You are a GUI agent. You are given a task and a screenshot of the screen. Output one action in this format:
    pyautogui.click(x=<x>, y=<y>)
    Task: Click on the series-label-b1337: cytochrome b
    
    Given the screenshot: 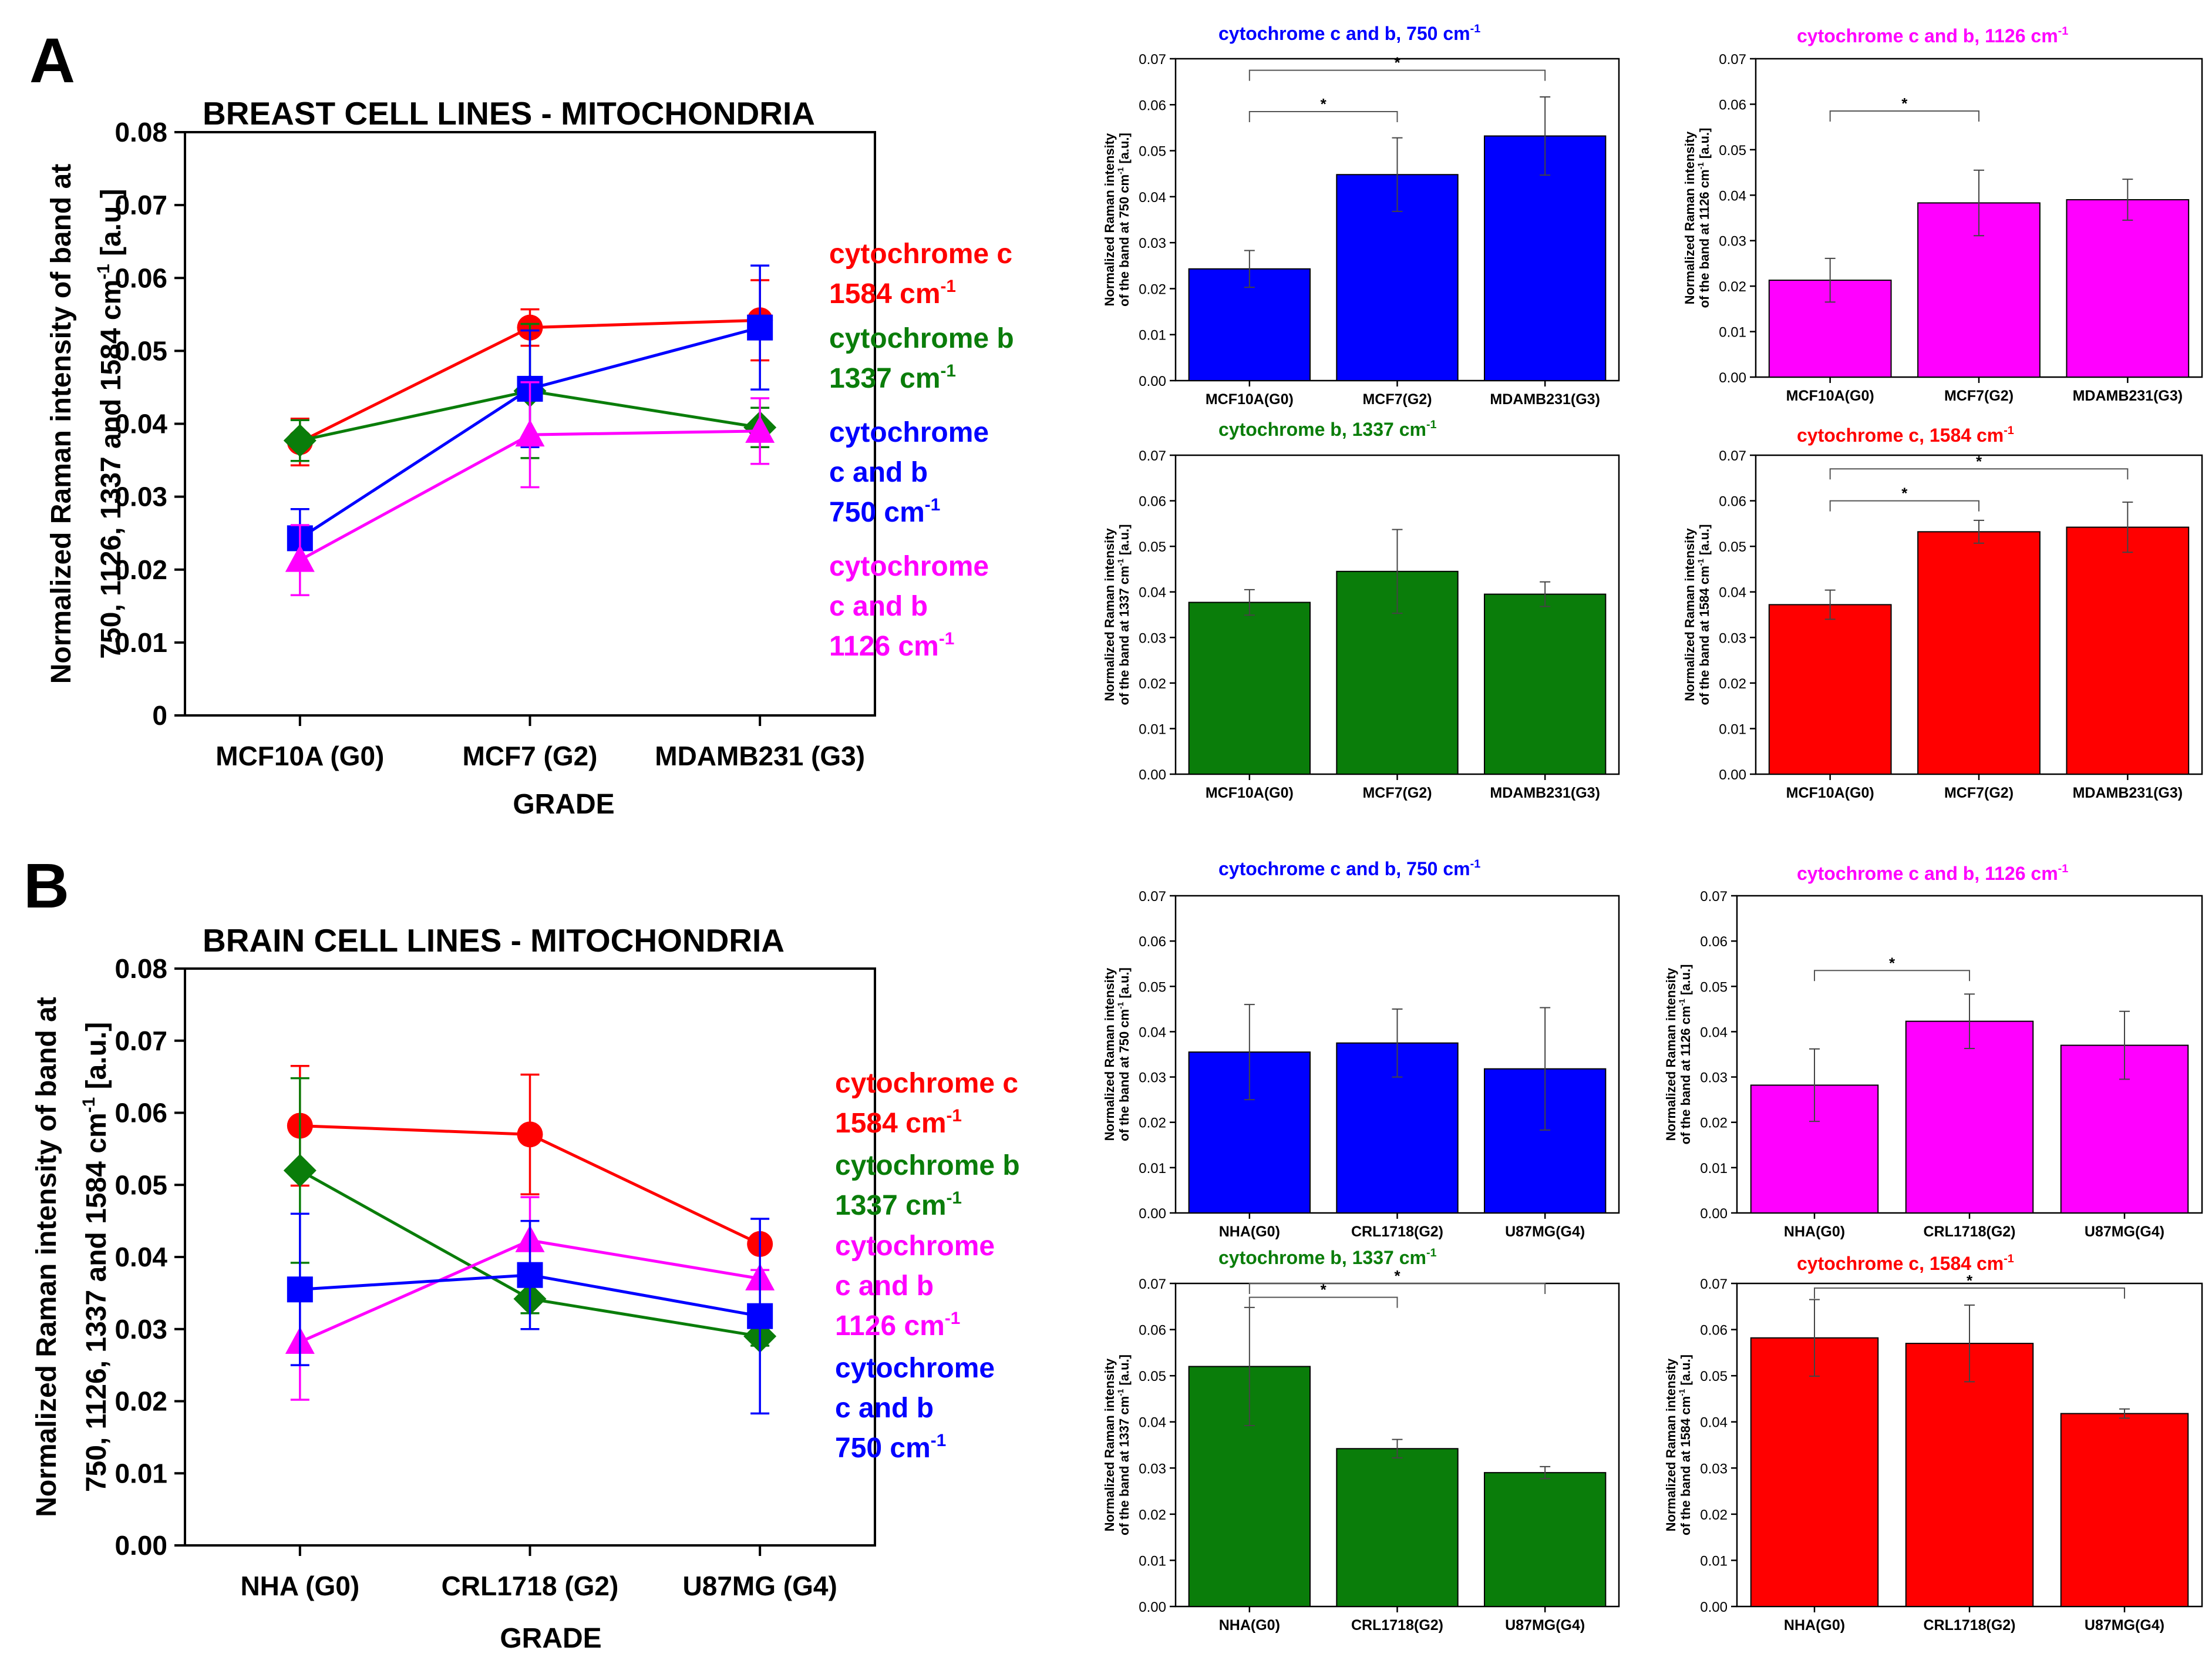 What is the action you would take?
    pyautogui.click(x=922, y=338)
    